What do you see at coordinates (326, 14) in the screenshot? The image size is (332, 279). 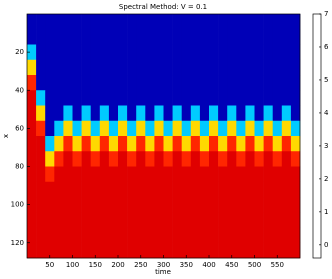 I see `colorbar-tick-label: 7` at bounding box center [326, 14].